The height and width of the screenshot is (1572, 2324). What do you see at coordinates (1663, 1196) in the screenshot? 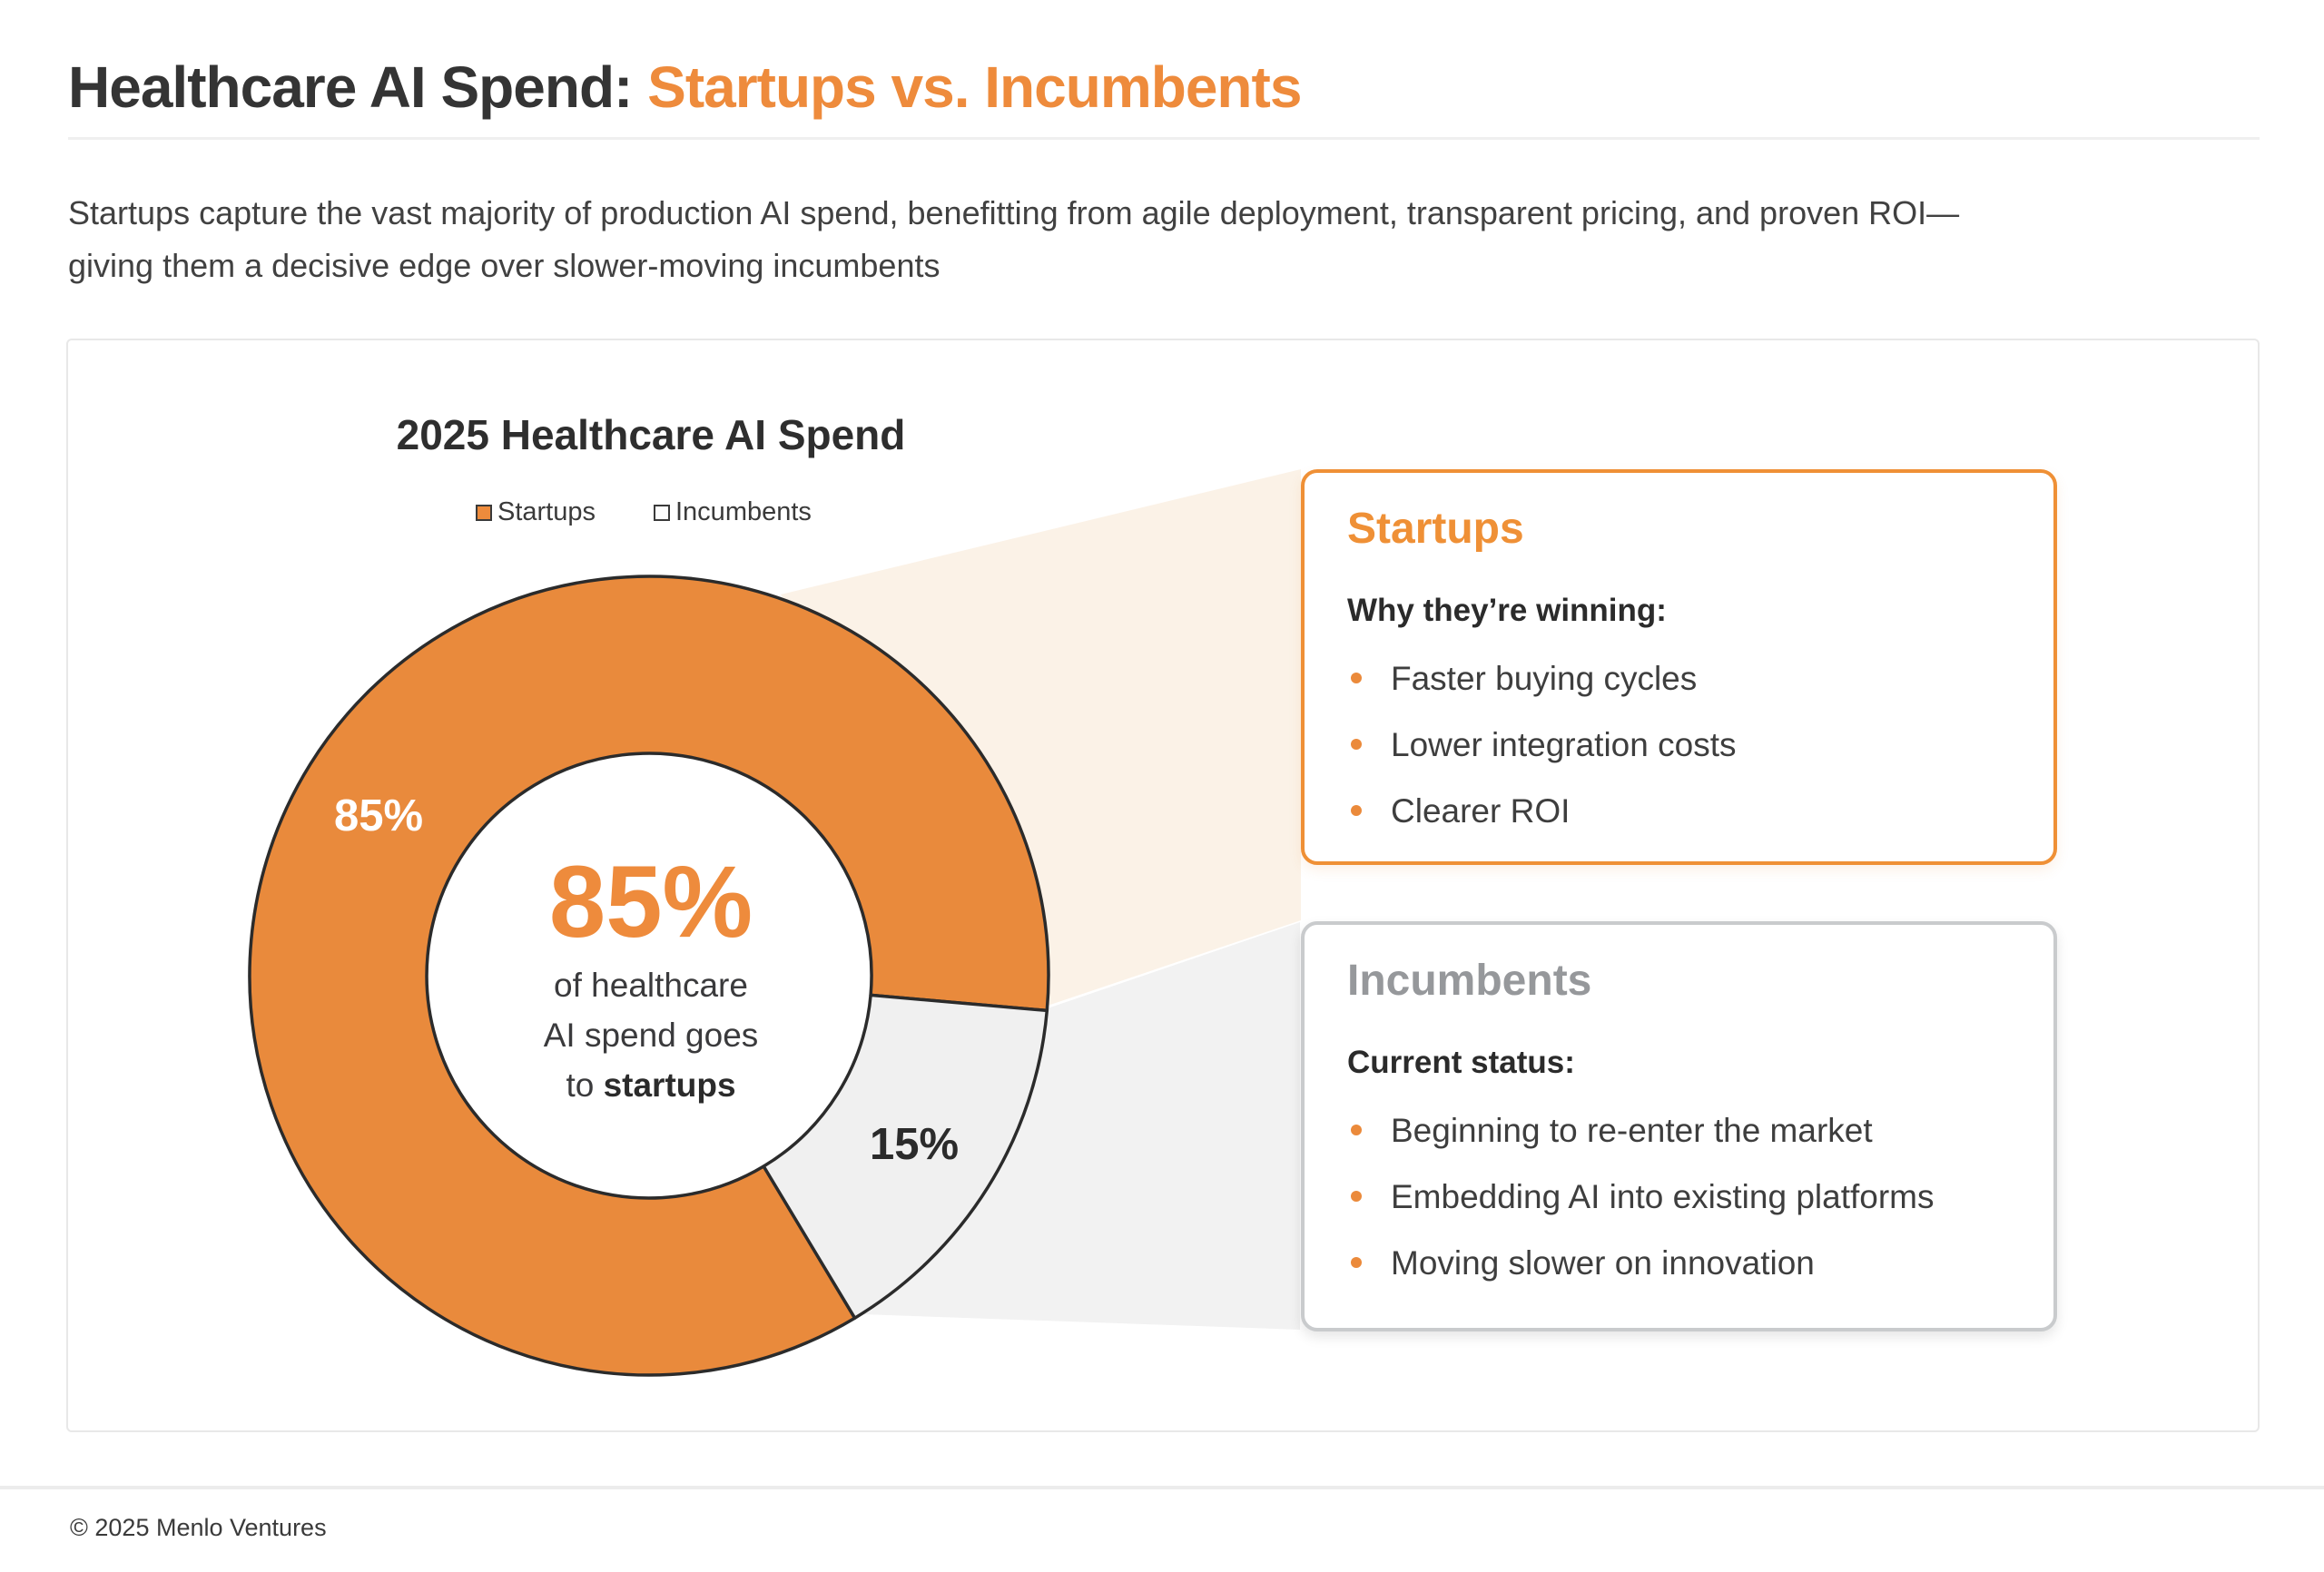
I see `incumbents-bullet-2: Embedding AI into existing platforms` at bounding box center [1663, 1196].